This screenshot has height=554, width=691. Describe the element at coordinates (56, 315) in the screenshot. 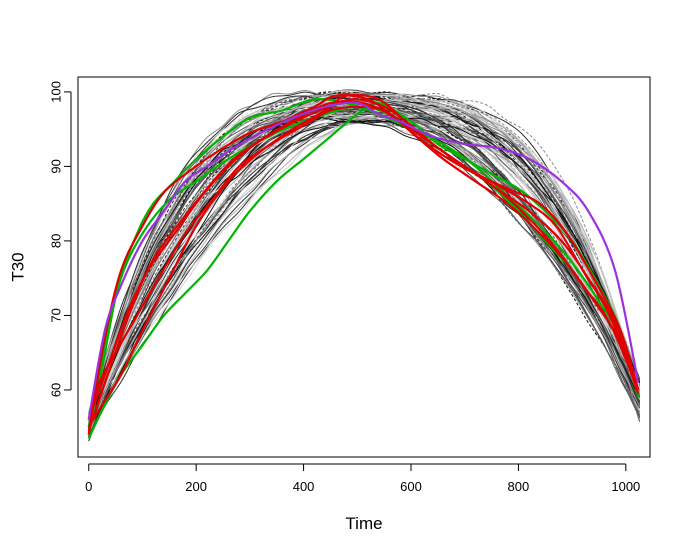

I see `y-tick-label: 70` at that location.